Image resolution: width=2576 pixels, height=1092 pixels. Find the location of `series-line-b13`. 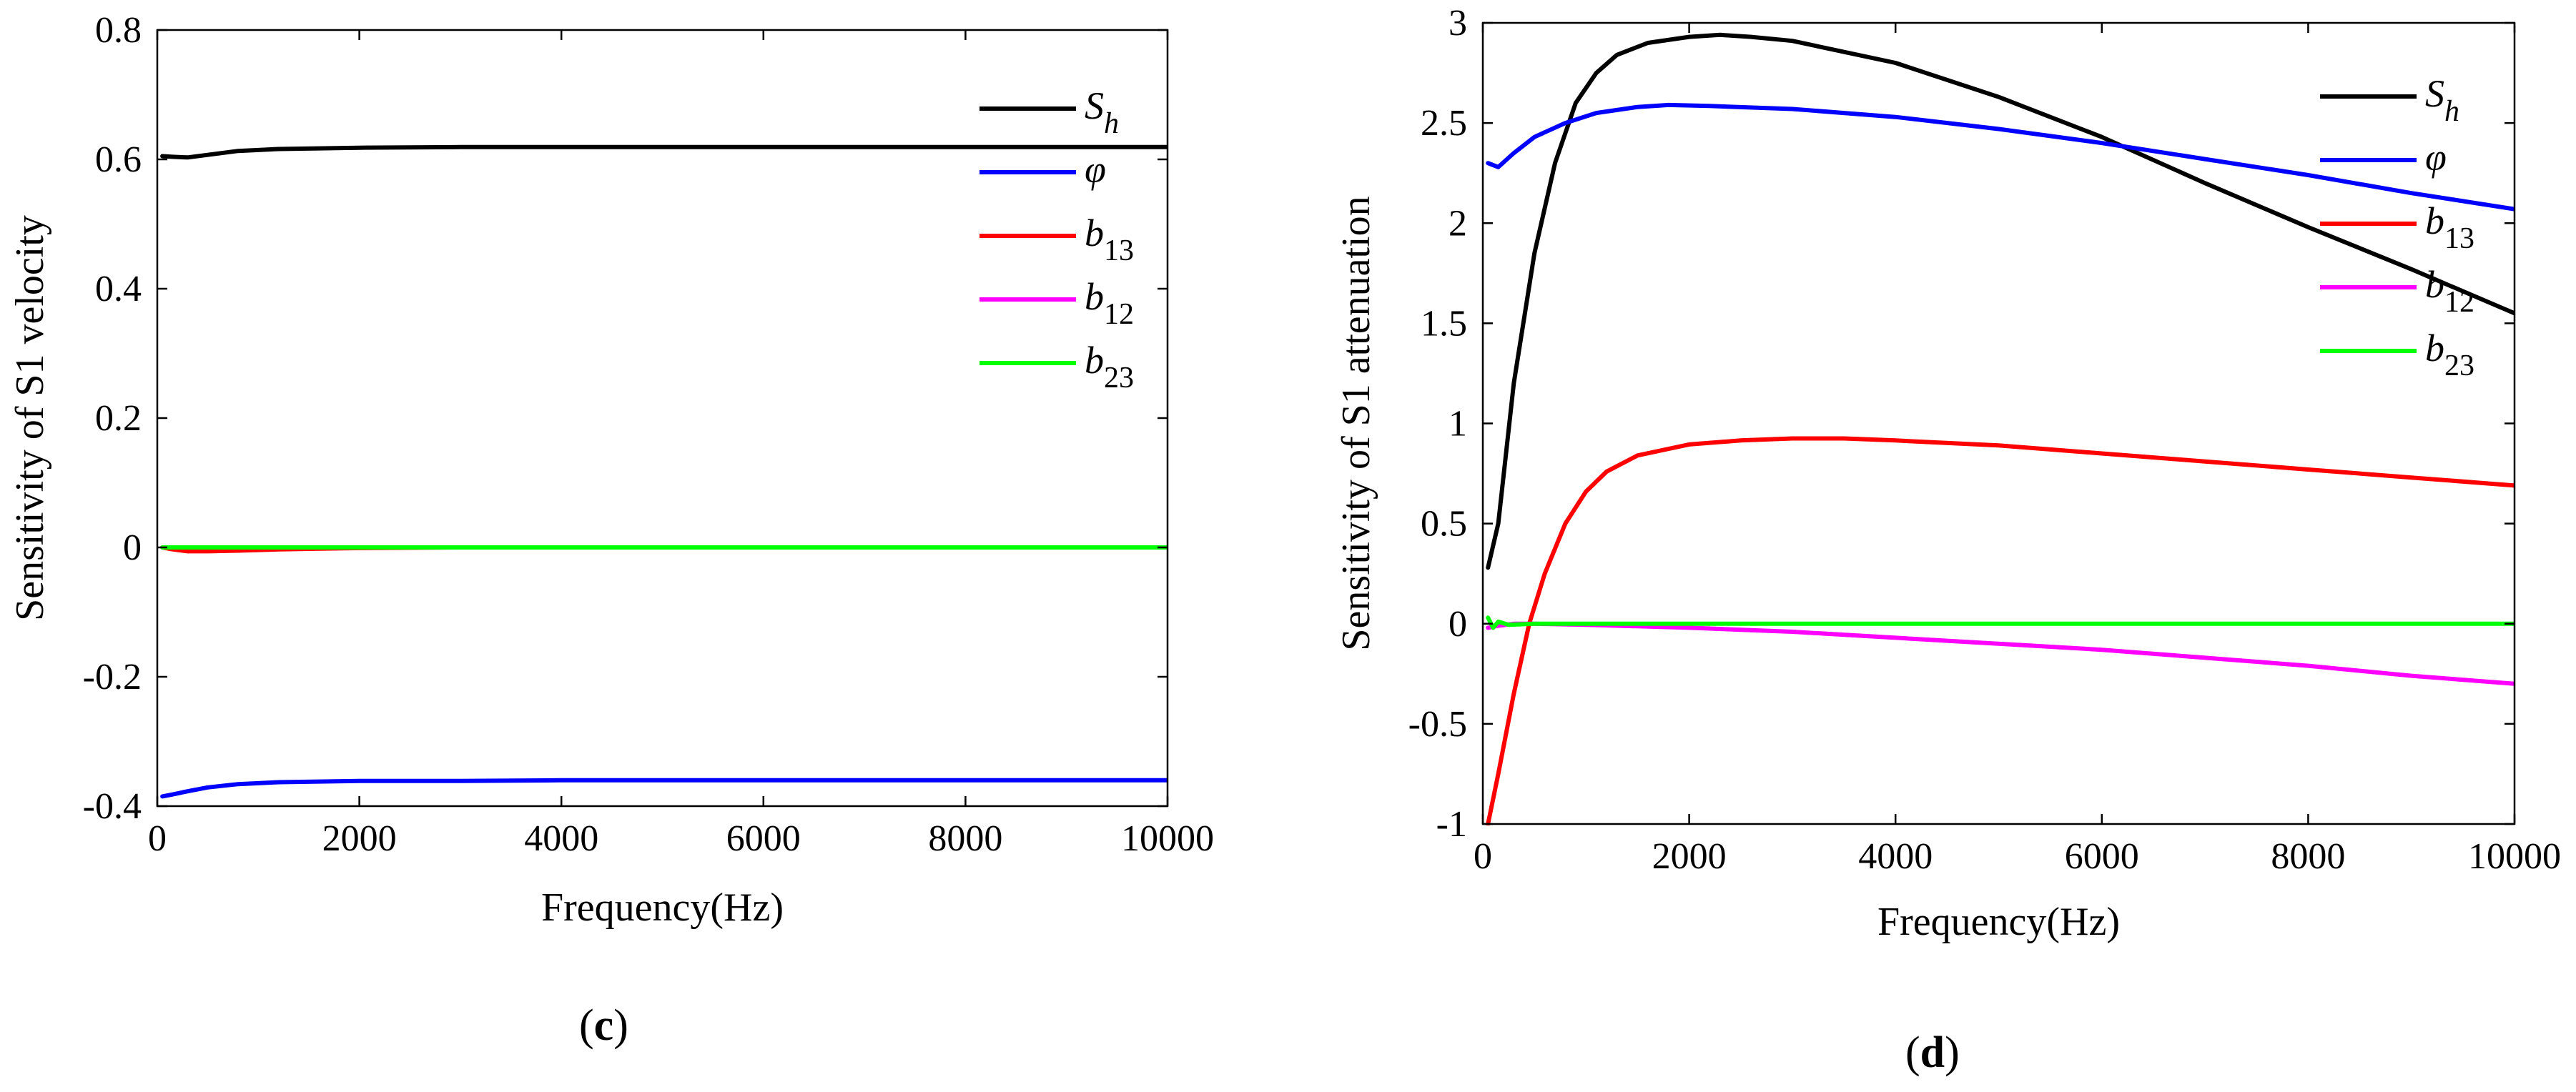

series-line-b13 is located at coordinates (2000, 630).